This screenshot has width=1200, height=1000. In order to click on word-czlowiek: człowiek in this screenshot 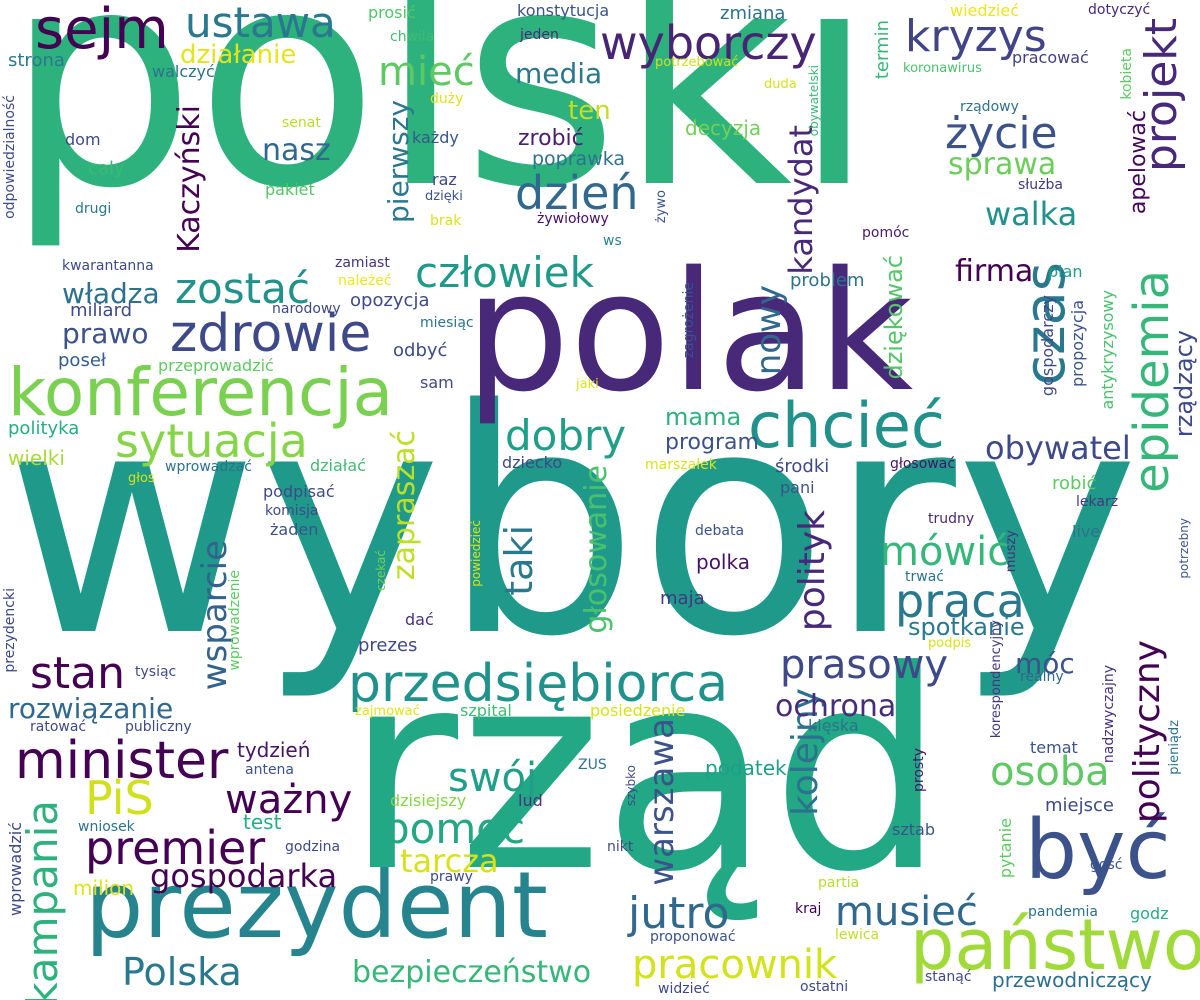, I will do `click(504, 272)`.